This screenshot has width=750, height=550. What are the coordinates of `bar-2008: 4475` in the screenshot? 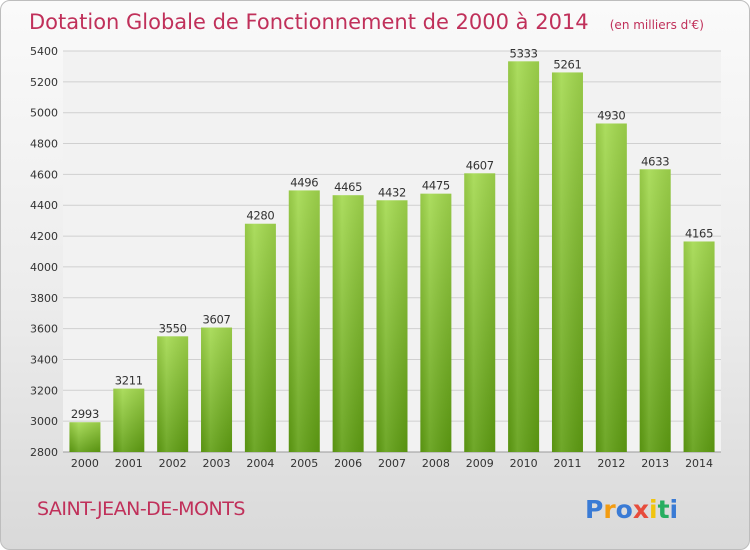 It's located at (436, 316).